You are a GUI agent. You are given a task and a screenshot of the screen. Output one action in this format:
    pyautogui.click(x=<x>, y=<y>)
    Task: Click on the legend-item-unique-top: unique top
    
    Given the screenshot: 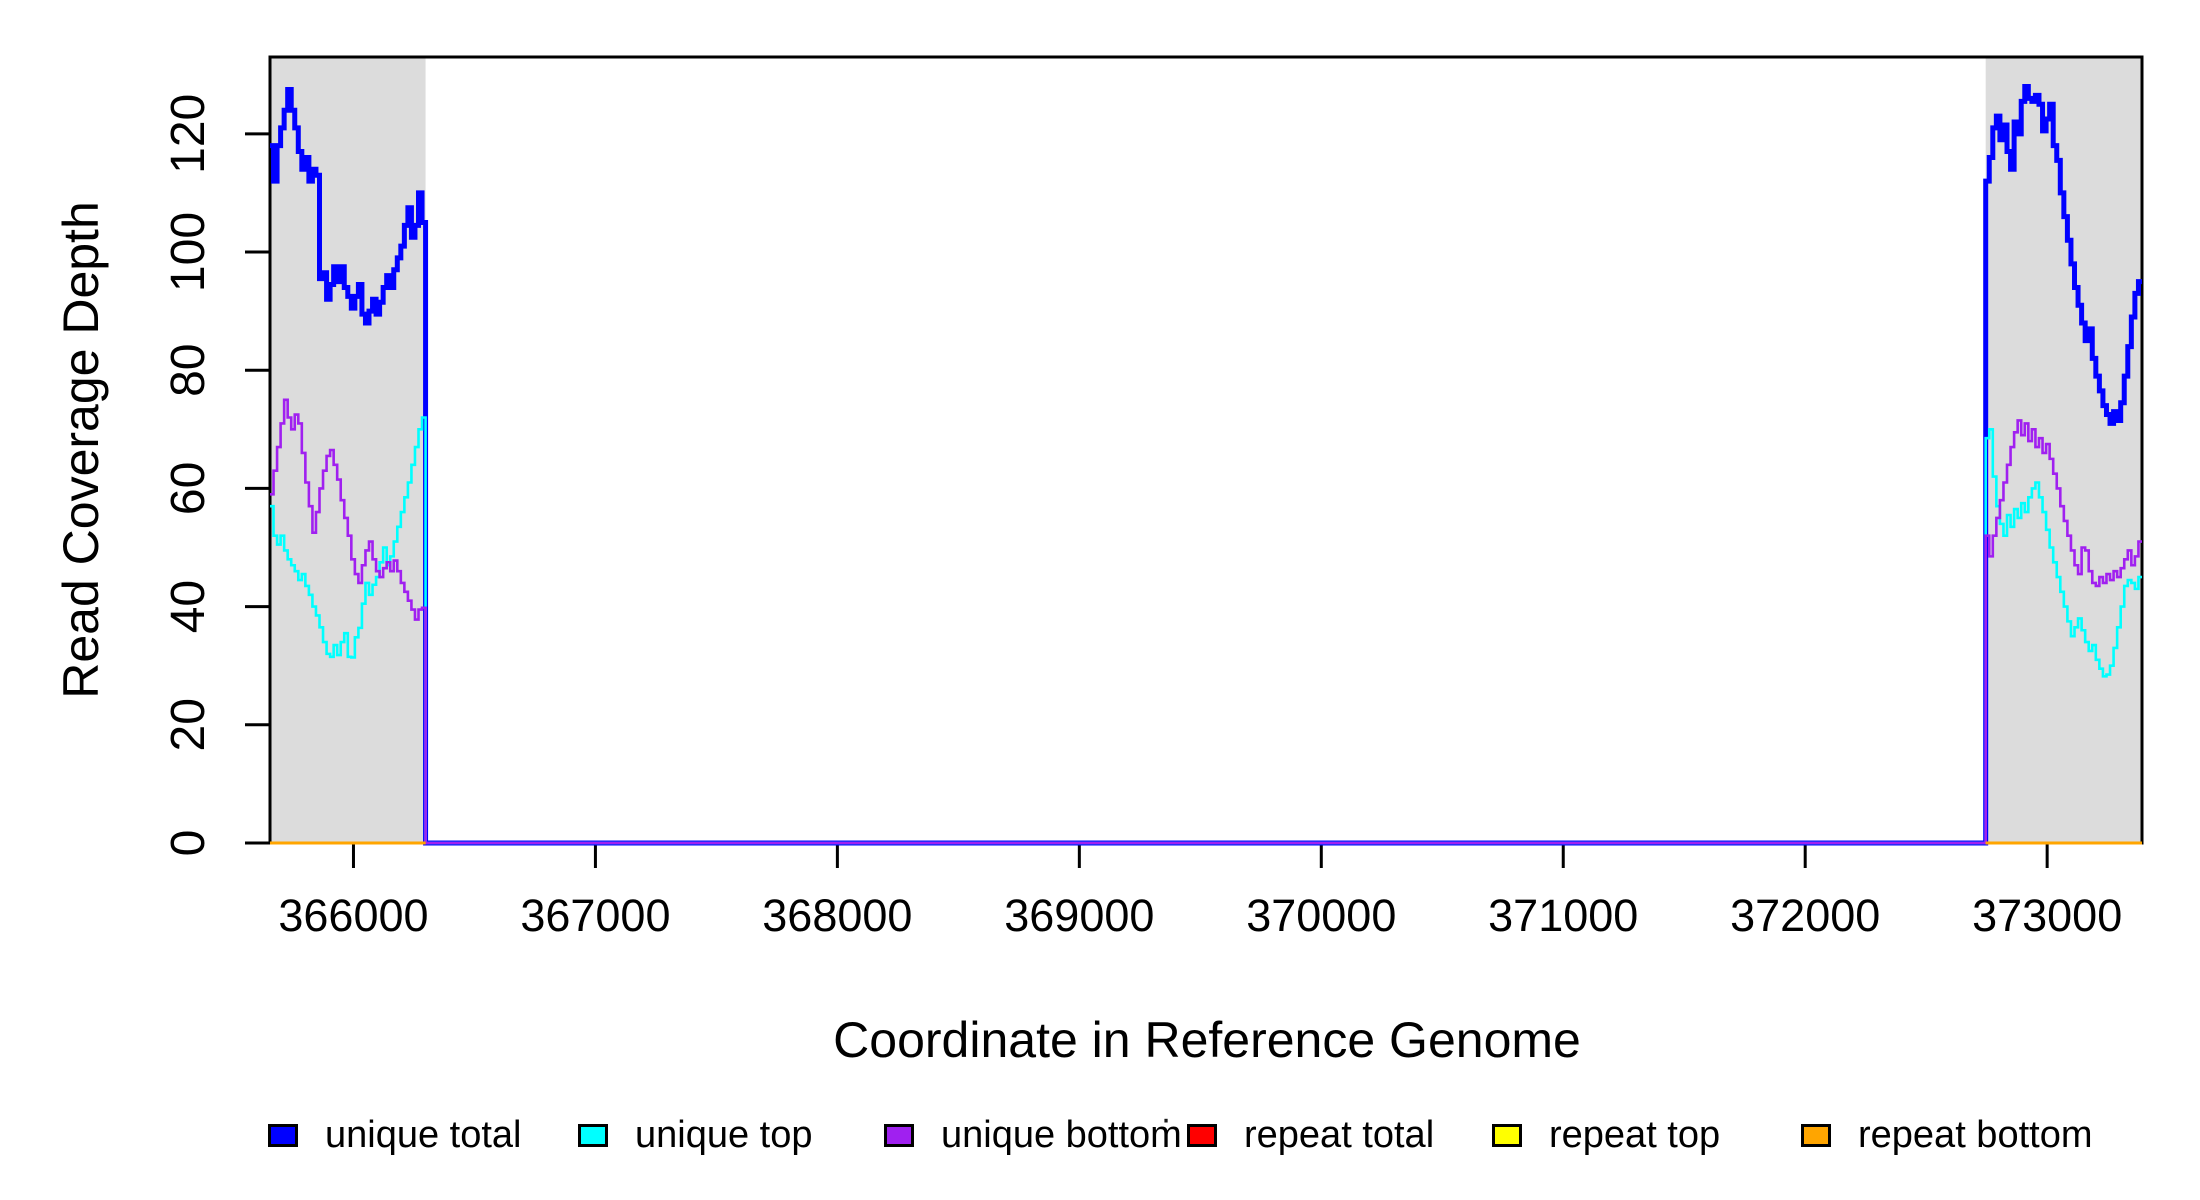 What is the action you would take?
    pyautogui.click(x=695, y=1135)
    